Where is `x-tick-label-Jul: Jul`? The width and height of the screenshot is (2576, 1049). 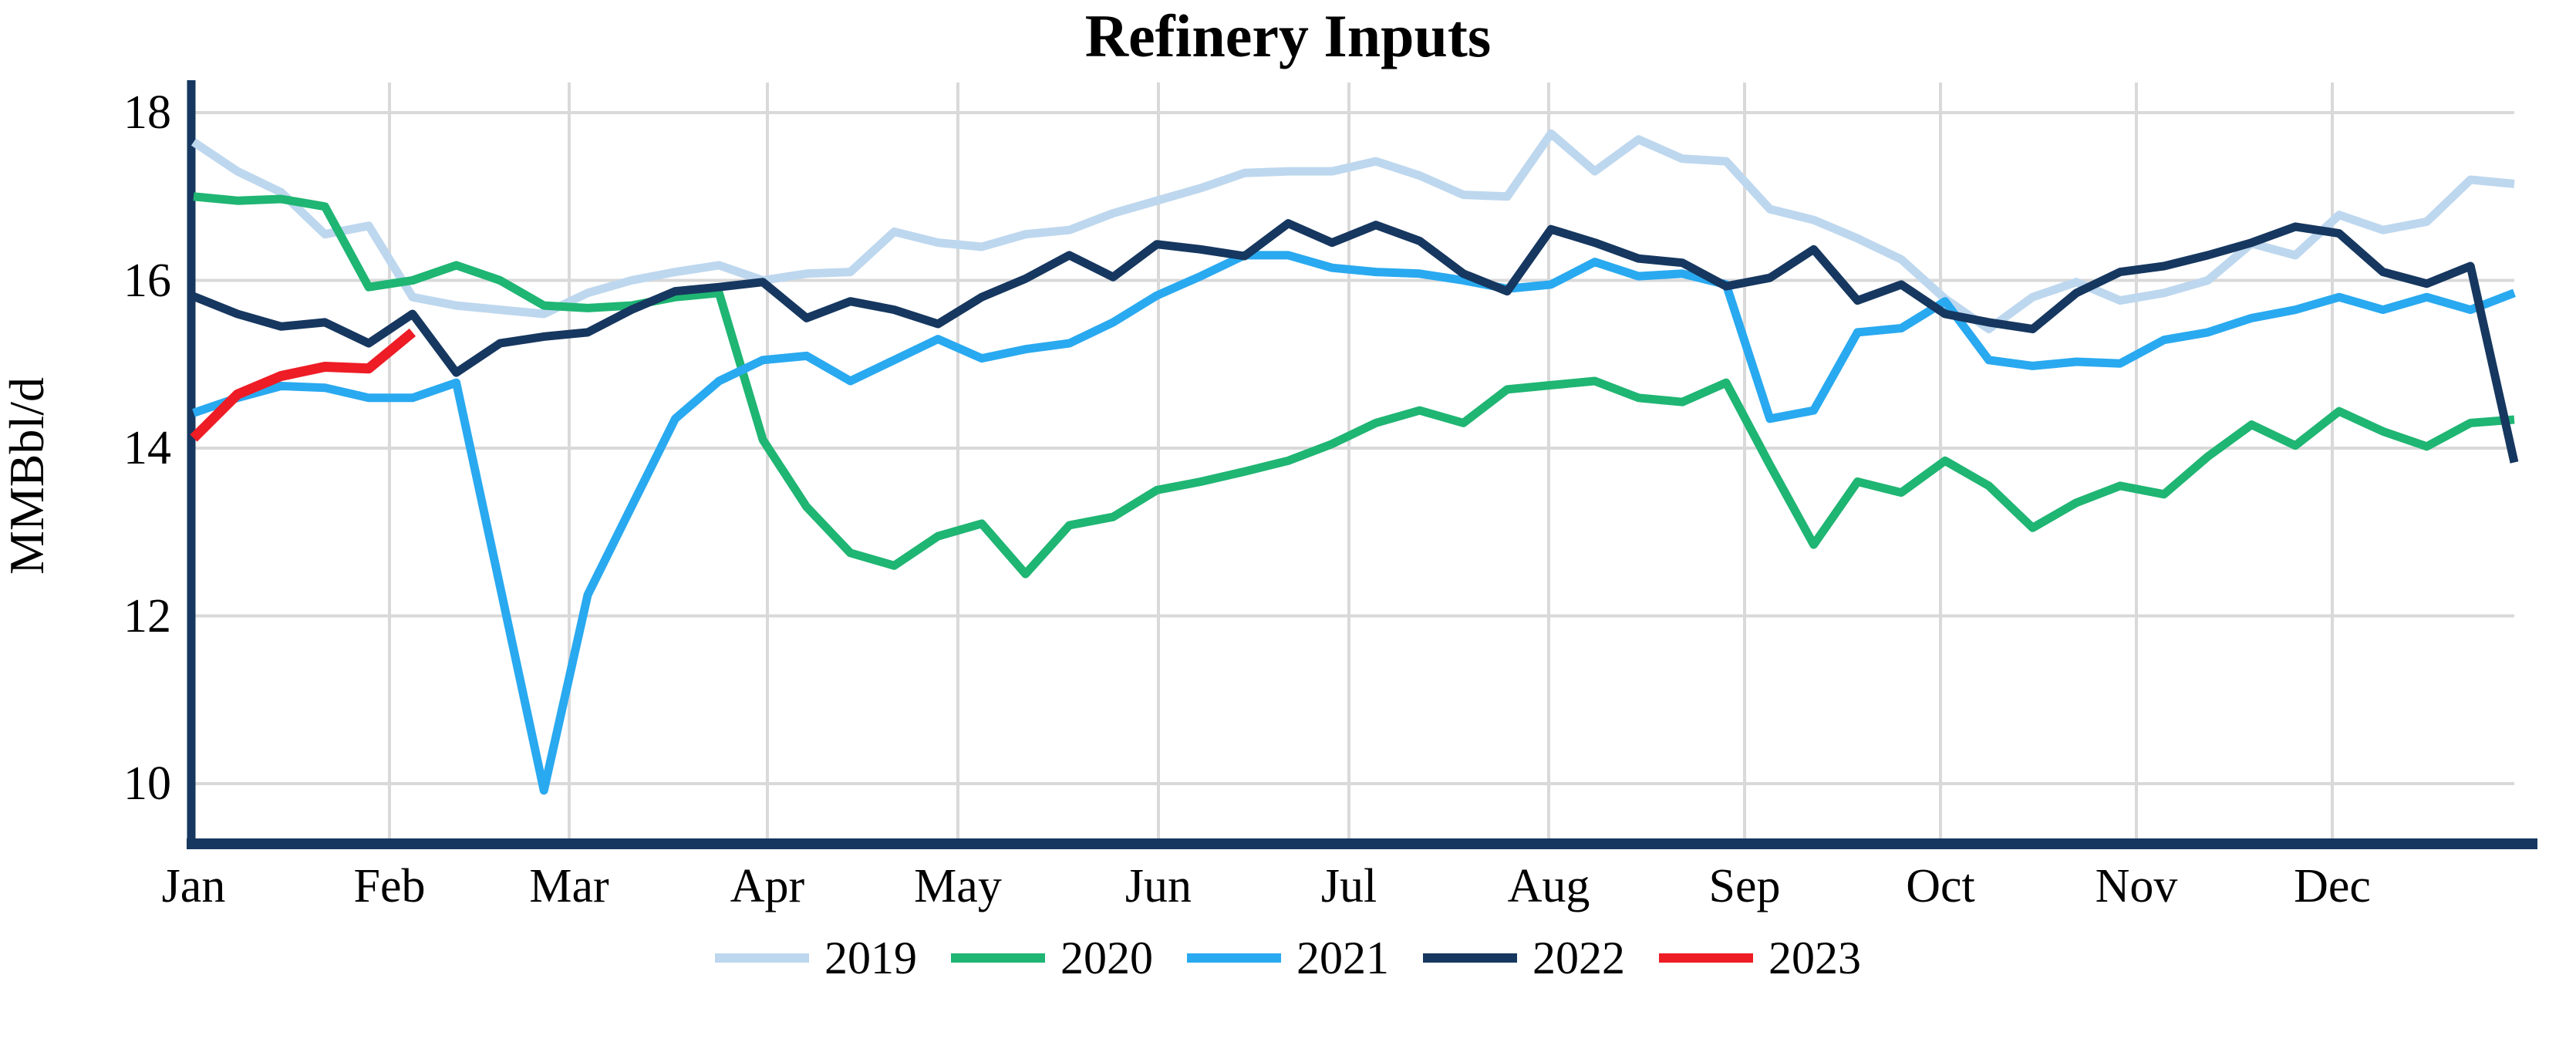
x-tick-label-Jul: Jul is located at coordinates (1348, 886).